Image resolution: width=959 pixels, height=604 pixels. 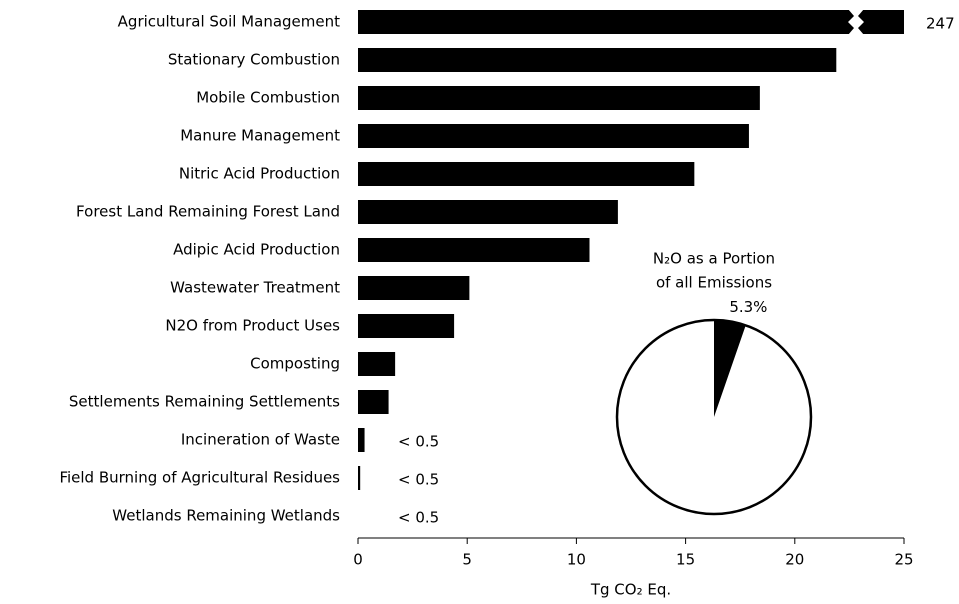 I want to click on x-tick-label: 0, so click(x=358, y=560).